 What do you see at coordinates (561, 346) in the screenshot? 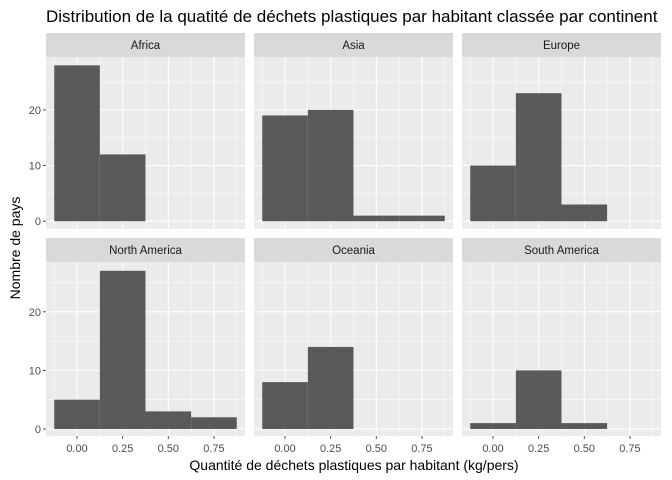
I see `facet-panel-south-america: South America 0.00 0.25 0.50 0.75` at bounding box center [561, 346].